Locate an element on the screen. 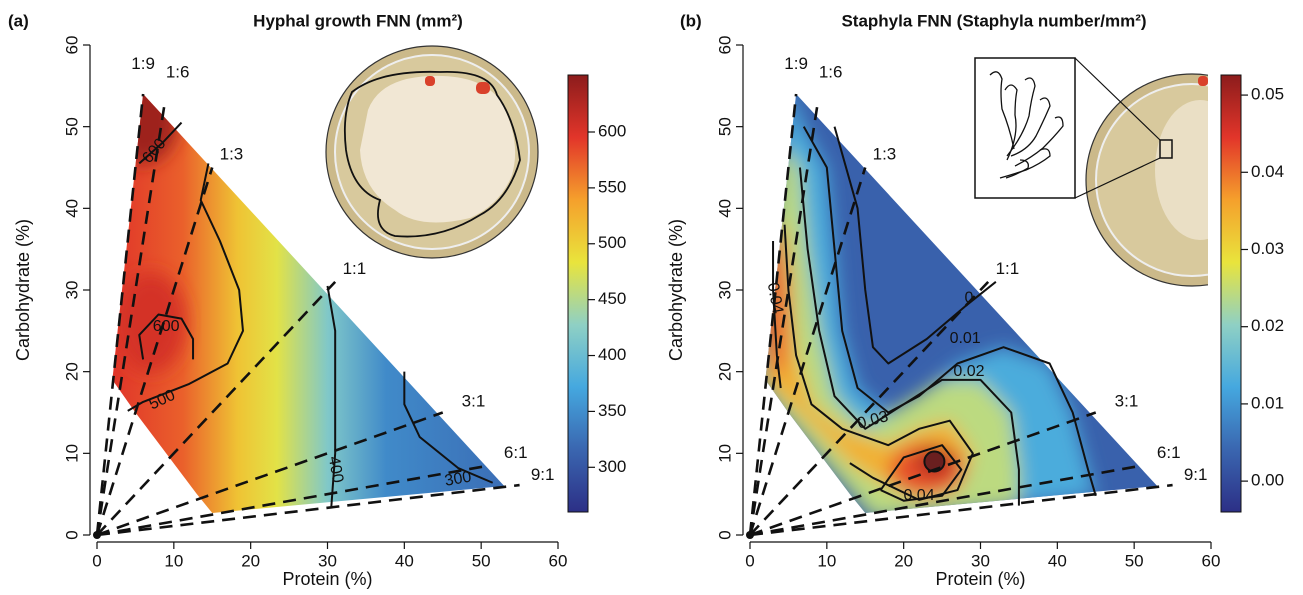 This screenshot has width=1303, height=595. colorbar-tick-label: 0.04 is located at coordinates (1267, 171).